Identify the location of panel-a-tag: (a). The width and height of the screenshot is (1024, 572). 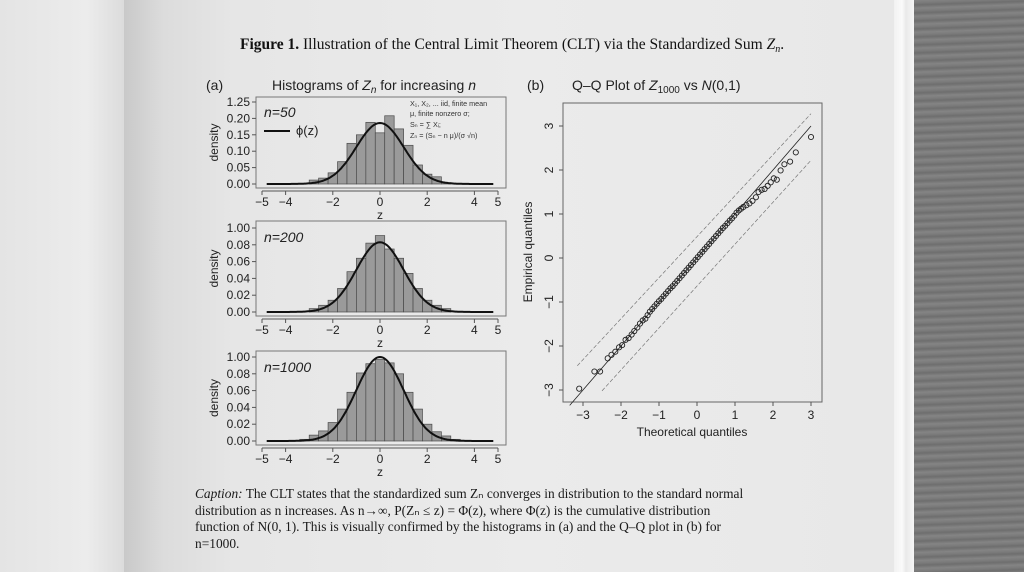
(214, 85).